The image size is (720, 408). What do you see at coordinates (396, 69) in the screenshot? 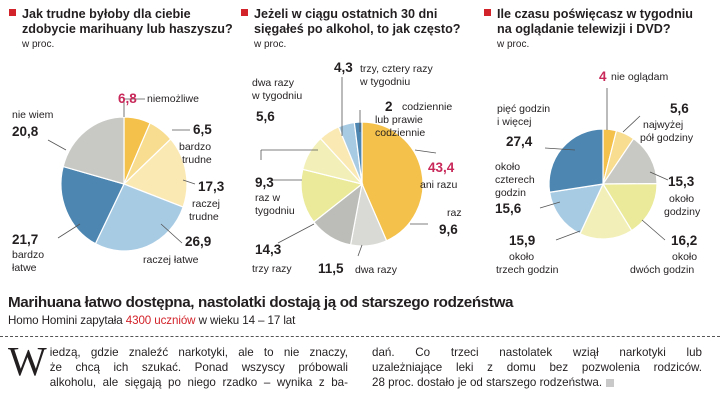
I see `slice-label-3-4-a-week-1: trzy, cztery razy` at bounding box center [396, 69].